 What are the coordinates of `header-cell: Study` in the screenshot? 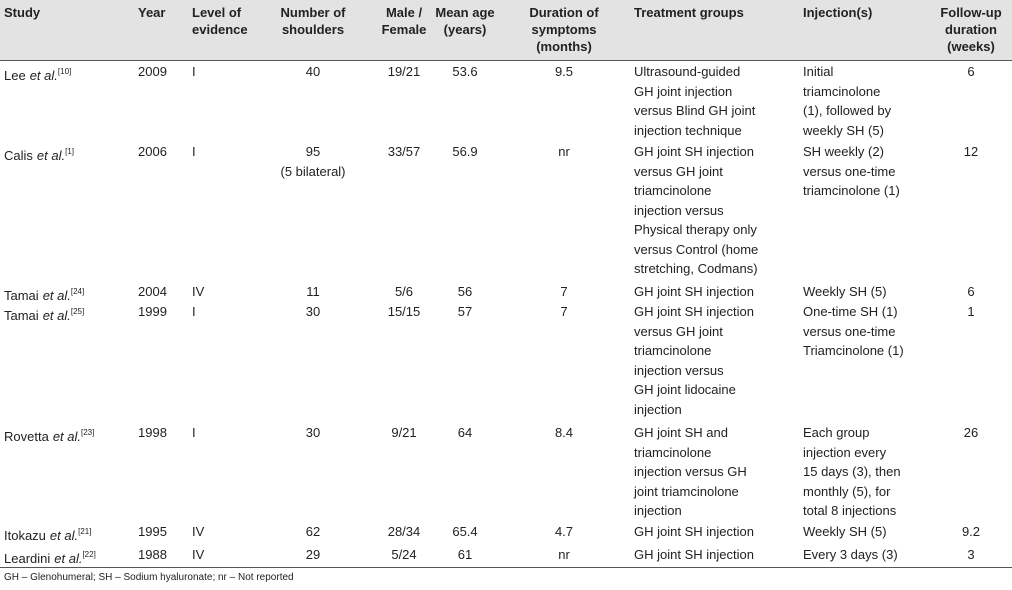 It's located at (69, 12).